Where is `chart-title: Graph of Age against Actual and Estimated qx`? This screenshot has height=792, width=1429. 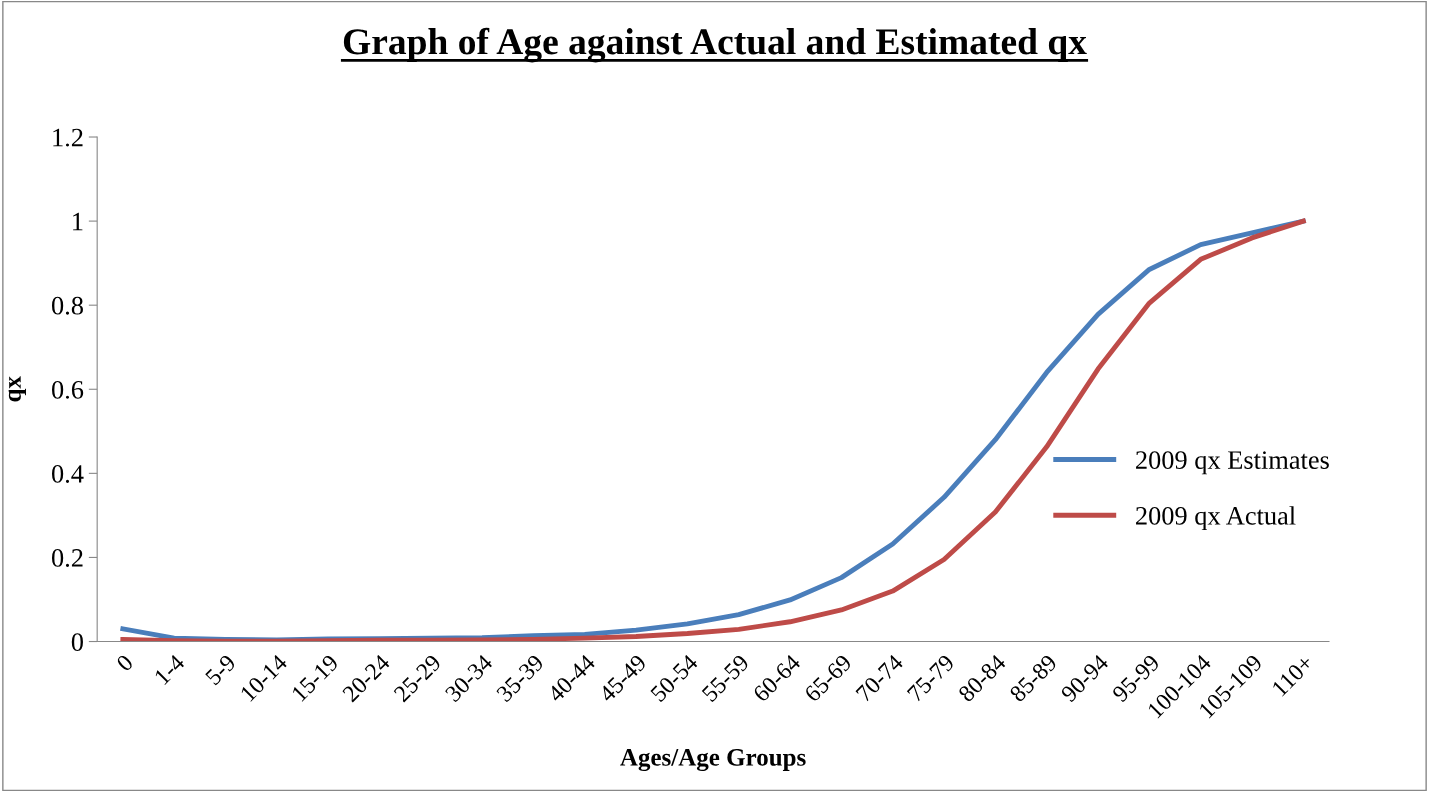
chart-title: Graph of Age against Actual and Estimated qx is located at coordinates (715, 45).